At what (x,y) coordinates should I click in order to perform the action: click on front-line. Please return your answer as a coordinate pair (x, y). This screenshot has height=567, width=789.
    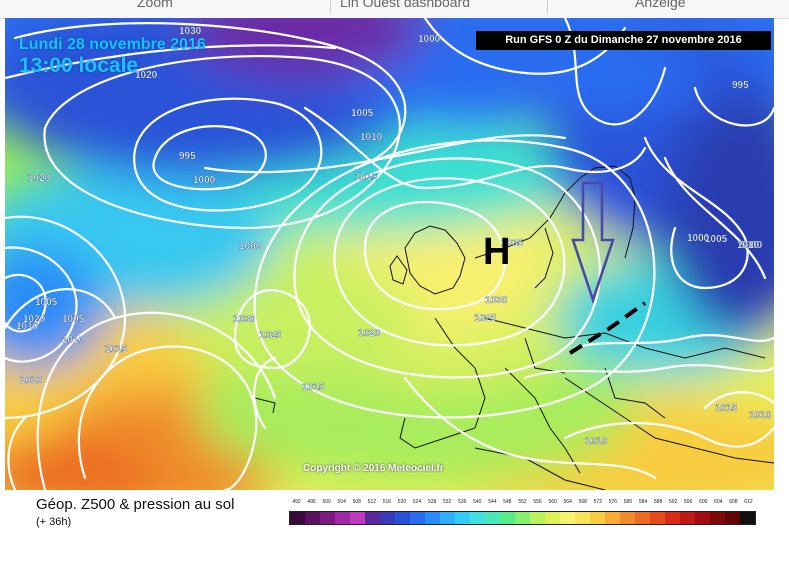
    Looking at the image, I should click on (607, 328).